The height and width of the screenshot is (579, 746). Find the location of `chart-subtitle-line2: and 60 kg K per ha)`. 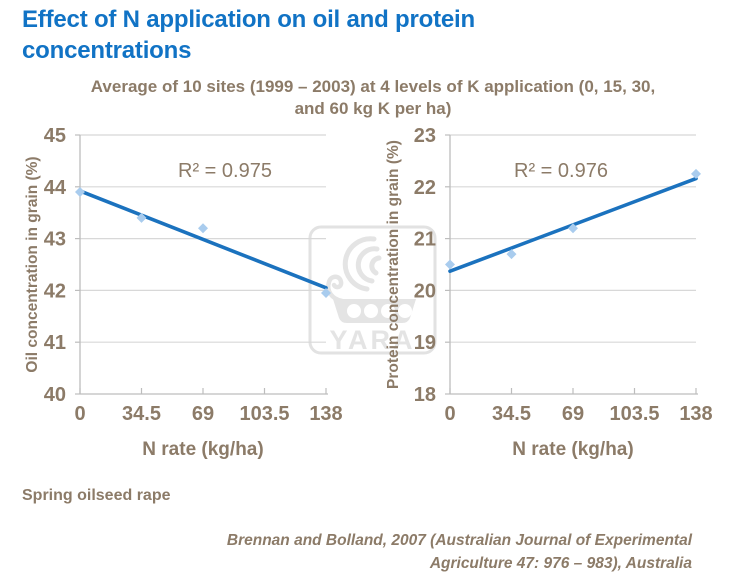

chart-subtitle-line2: and 60 kg K per ha) is located at coordinates (373, 109).